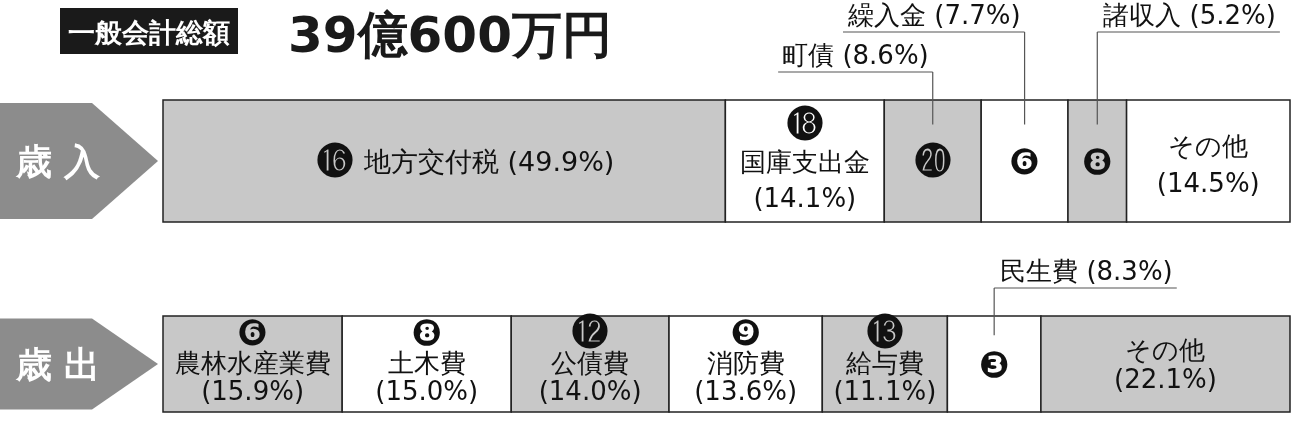  What do you see at coordinates (149, 32) in the screenshot?
I see `chart-title: 一般会計総額` at bounding box center [149, 32].